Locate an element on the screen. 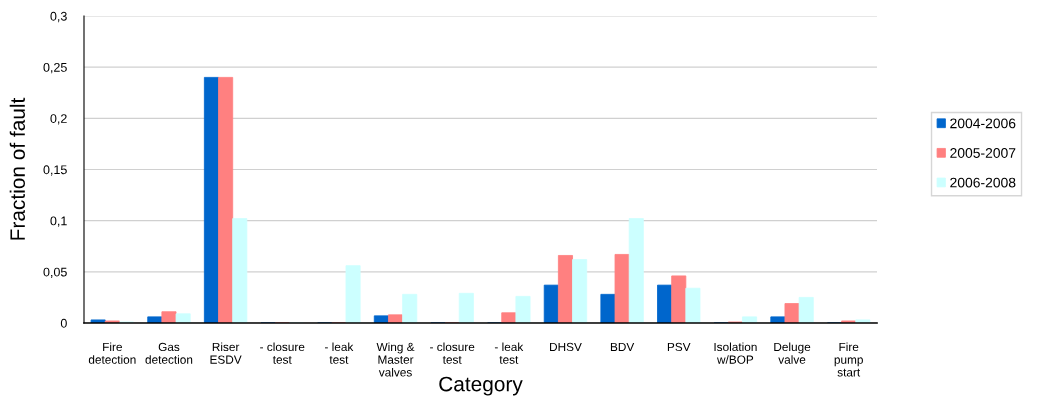 The width and height of the screenshot is (1038, 406). x-axis-title: Category is located at coordinates (481, 386).